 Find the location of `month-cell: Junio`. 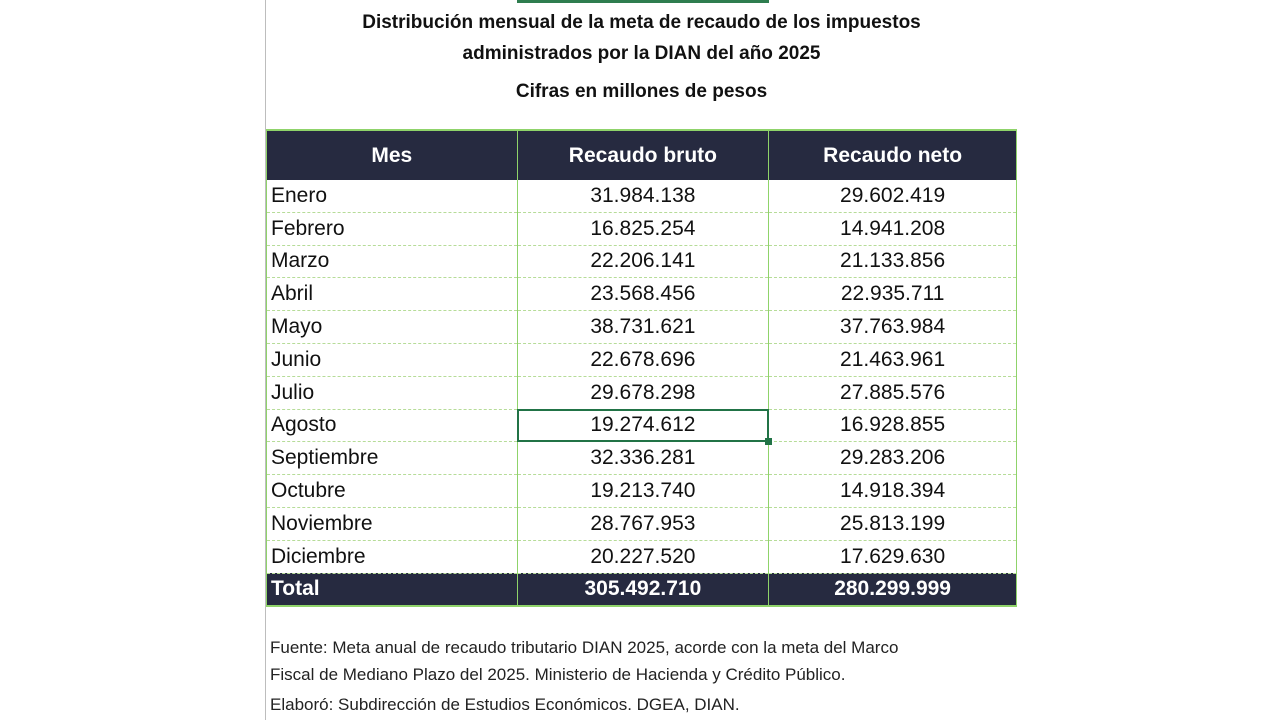

month-cell: Junio is located at coordinates (392, 360).